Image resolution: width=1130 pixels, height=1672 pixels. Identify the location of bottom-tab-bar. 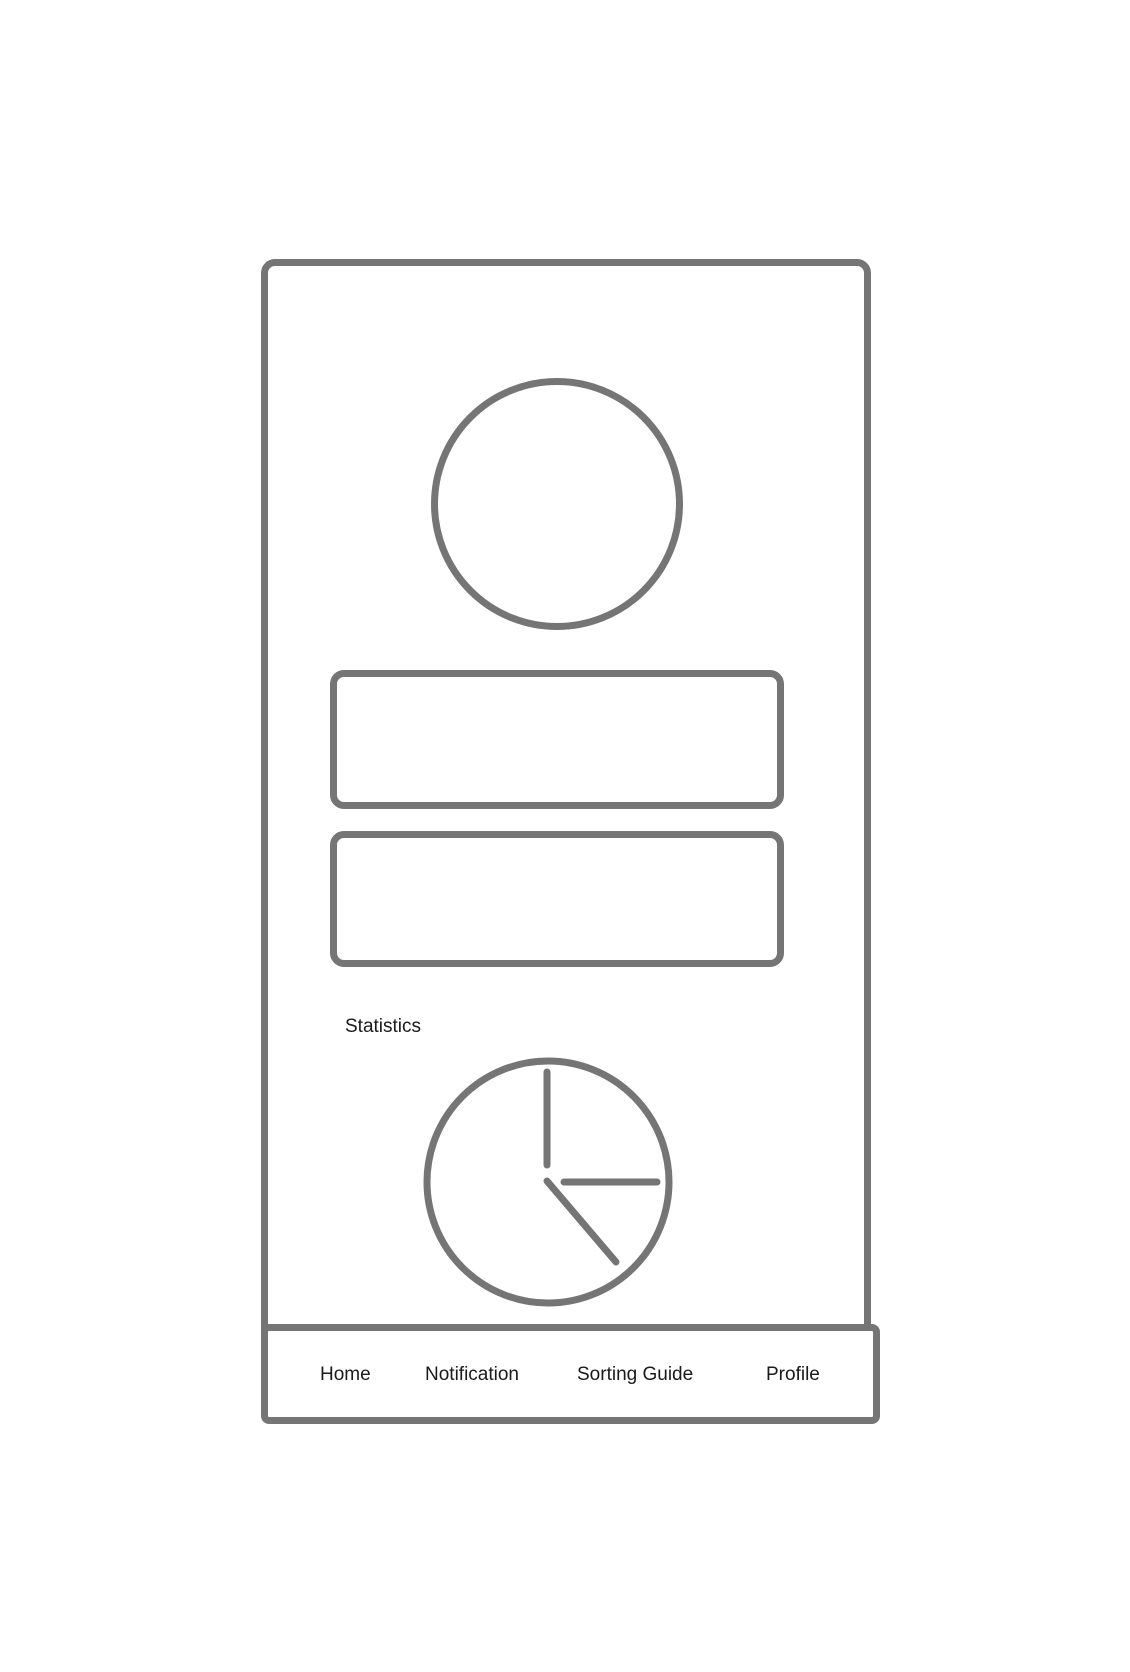
(570, 1374).